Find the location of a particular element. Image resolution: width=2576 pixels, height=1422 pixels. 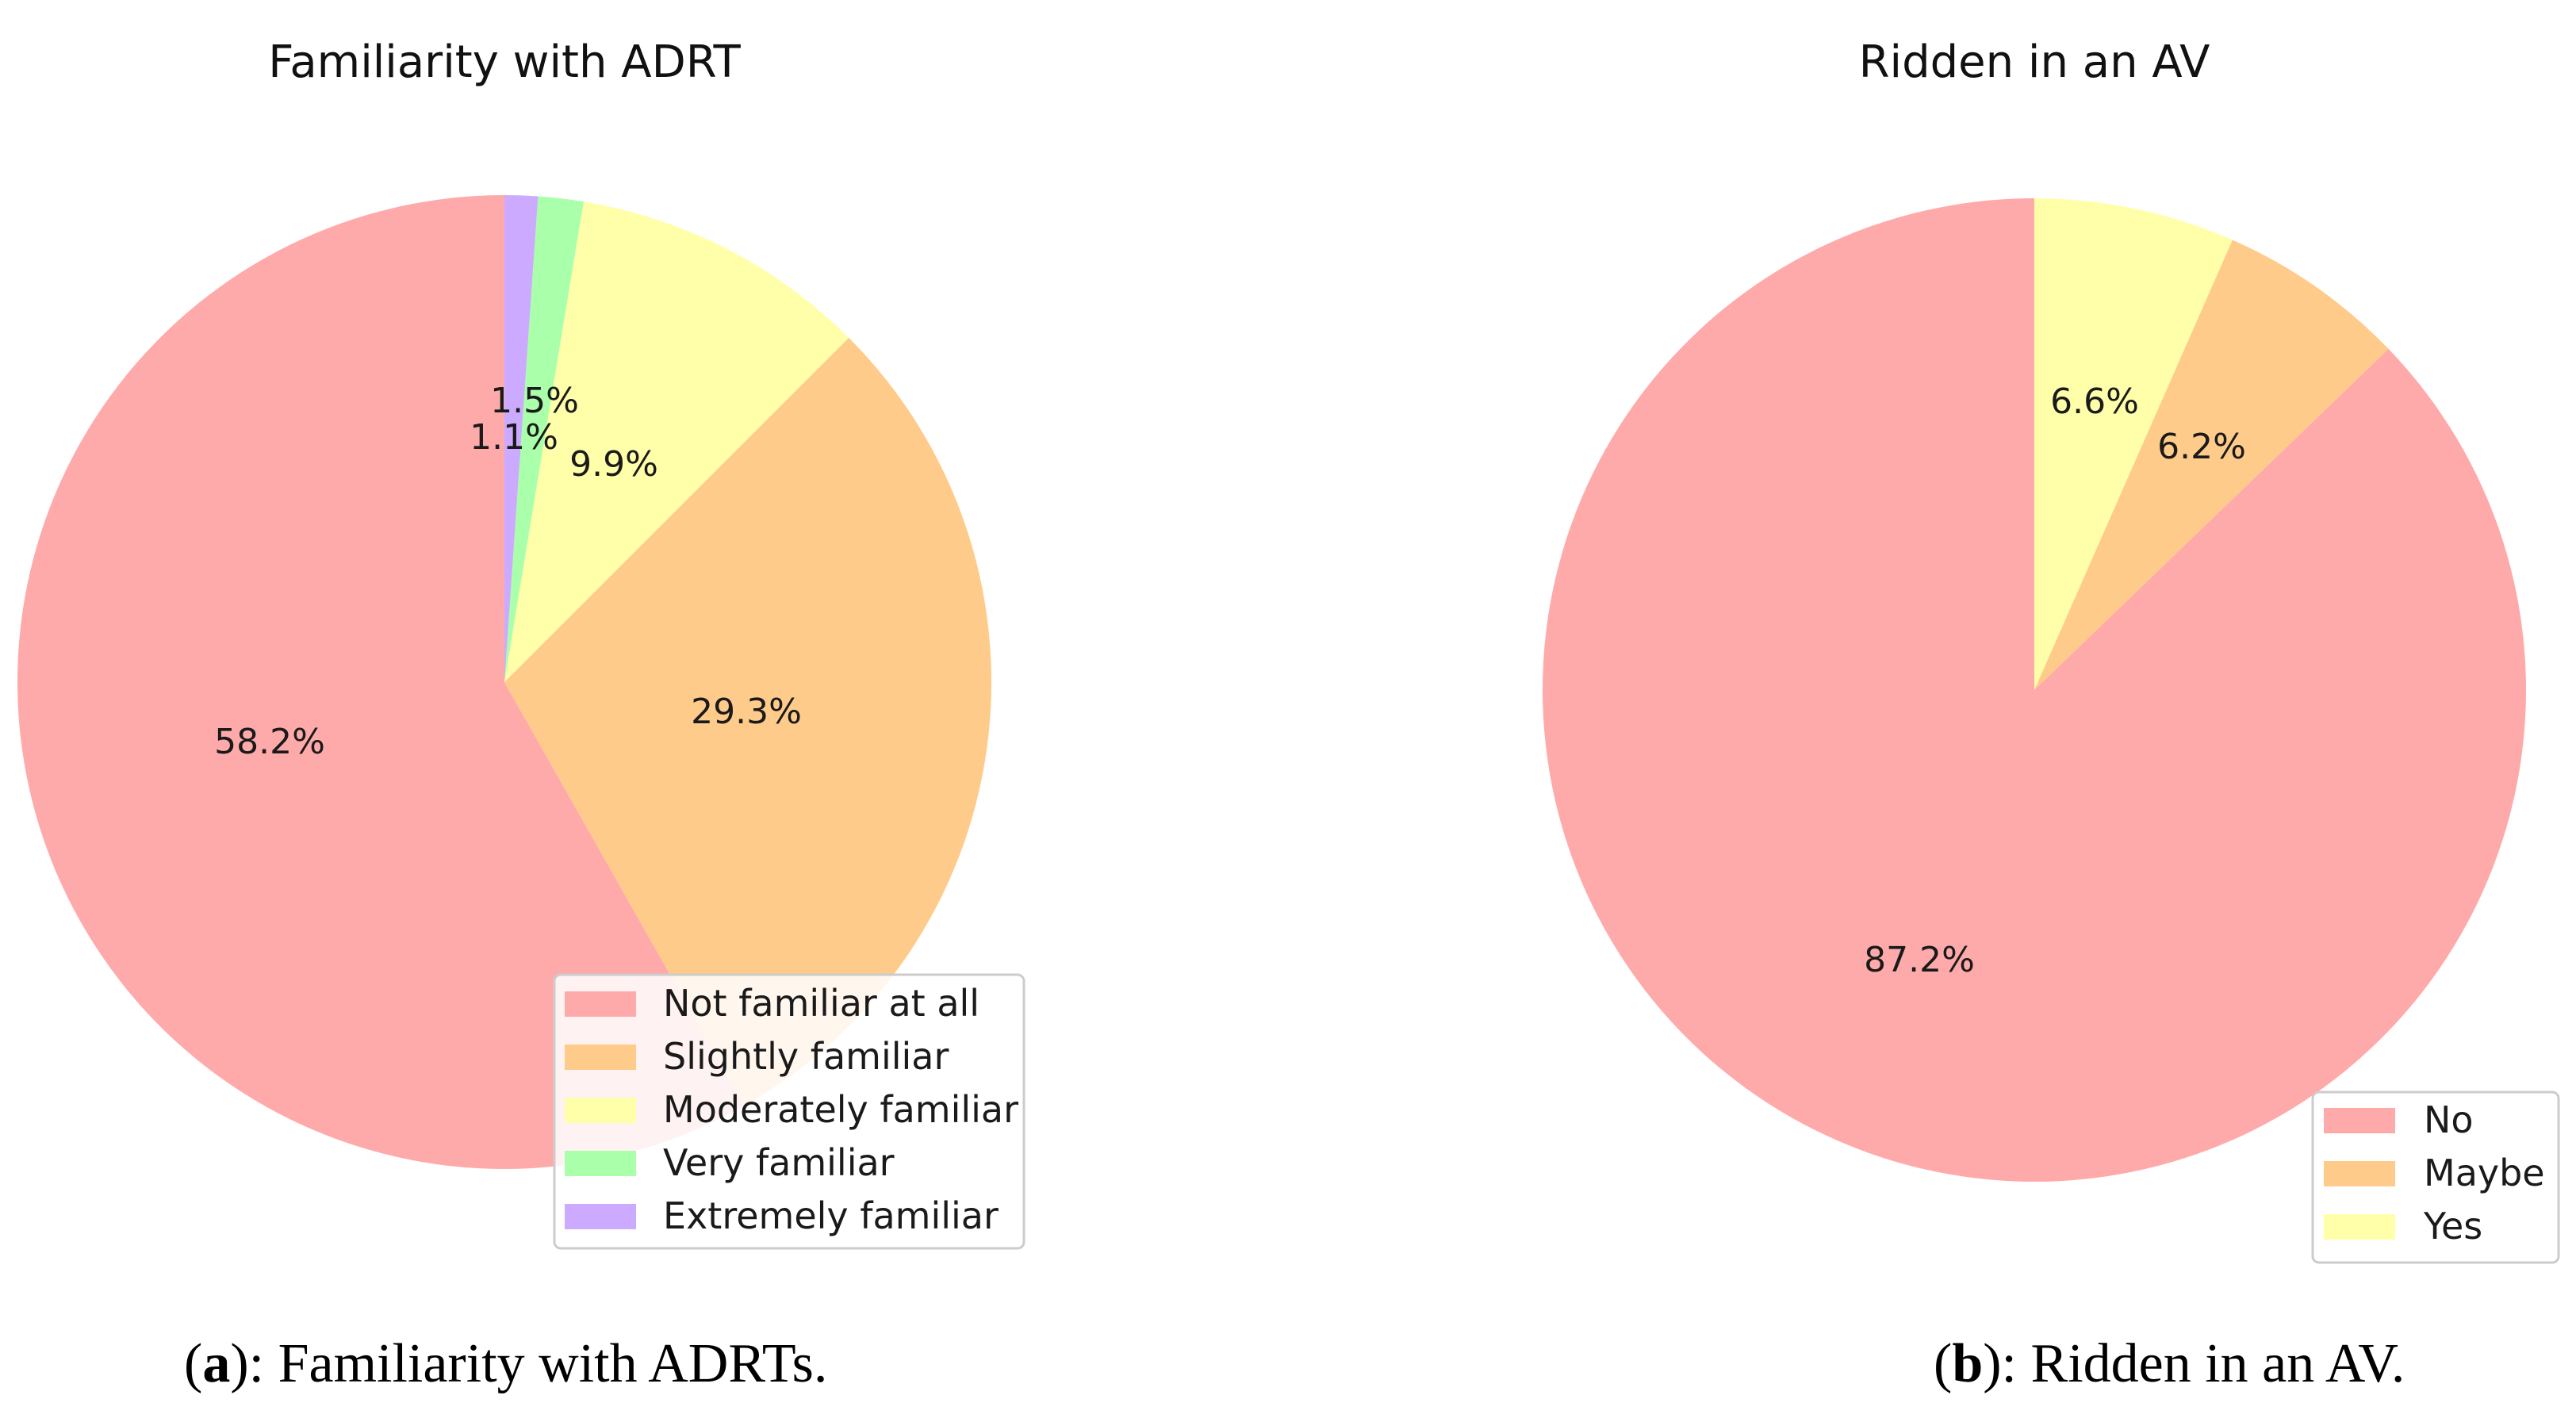

chart-title-ridden-av: Ridden in an AV is located at coordinates (2034, 62).